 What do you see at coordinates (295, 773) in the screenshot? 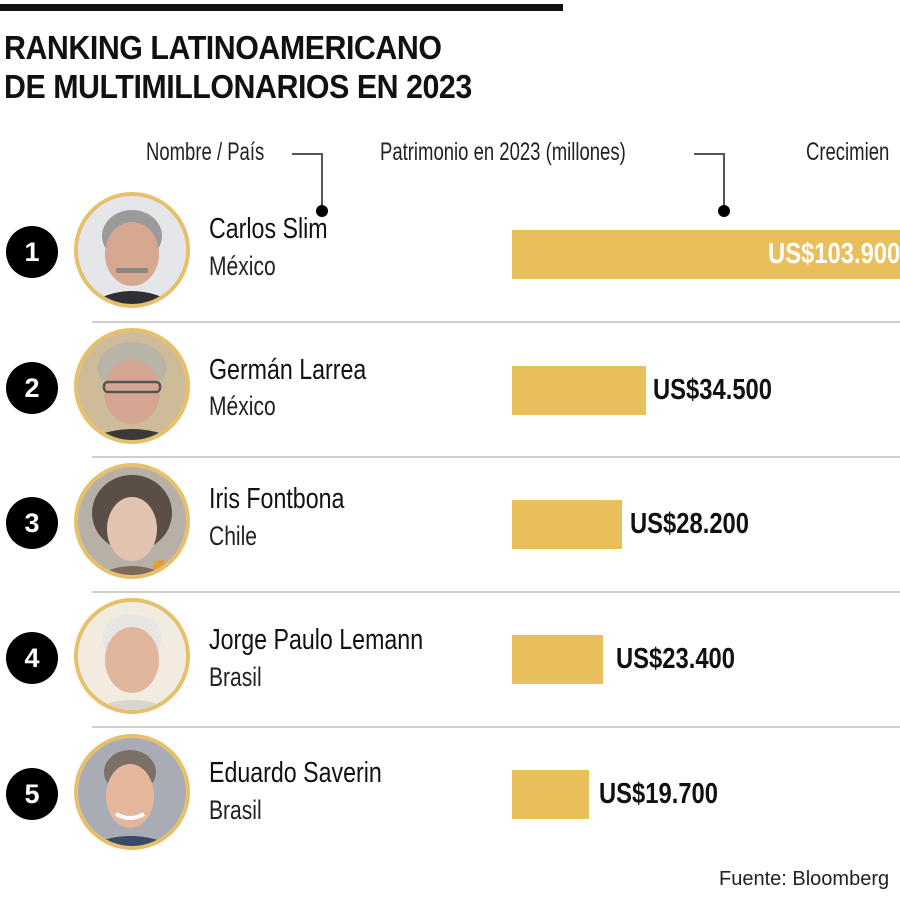
I see `person-name: Eduardo Saverin` at bounding box center [295, 773].